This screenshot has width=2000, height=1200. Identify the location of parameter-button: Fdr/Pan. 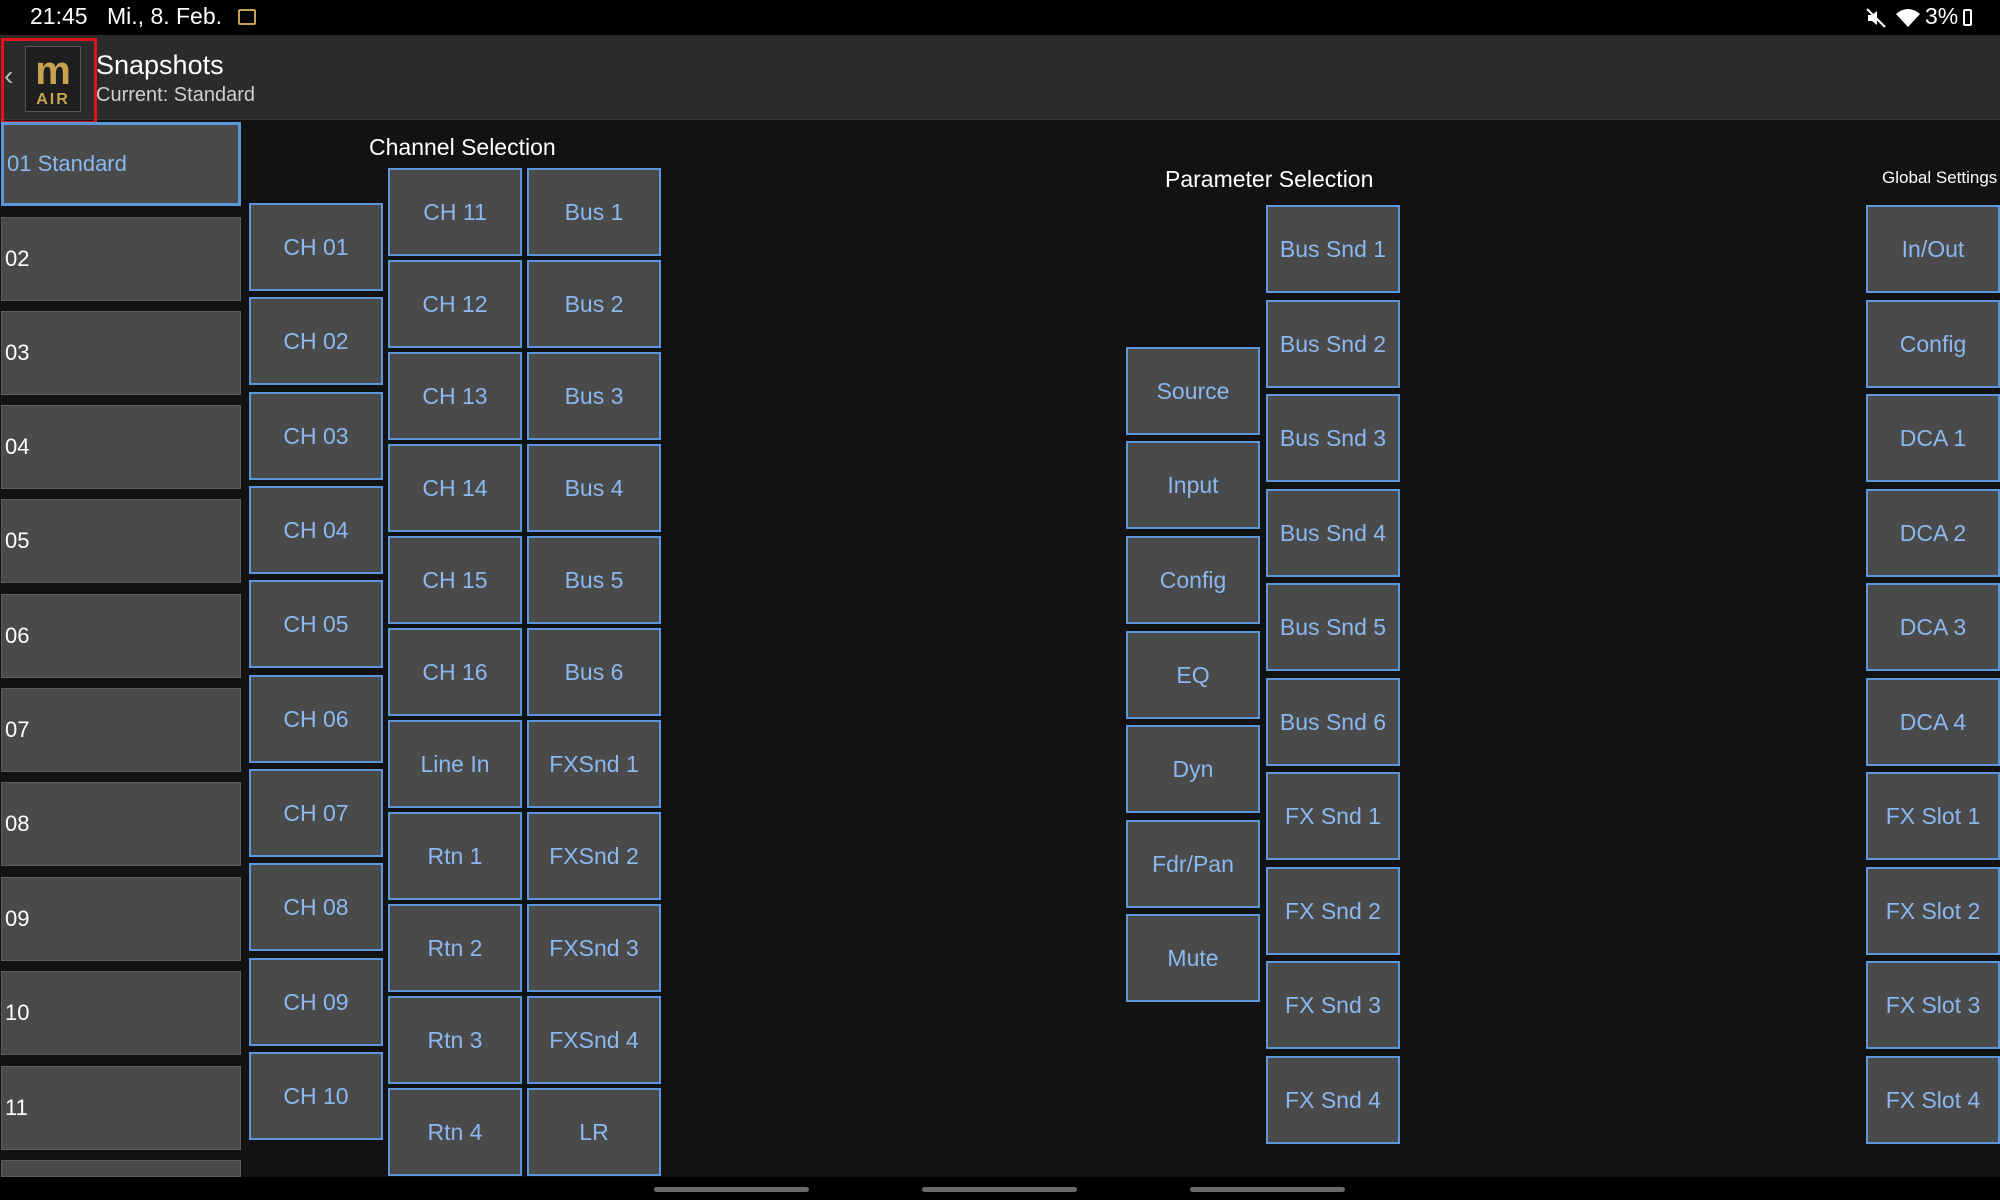
(1193, 864).